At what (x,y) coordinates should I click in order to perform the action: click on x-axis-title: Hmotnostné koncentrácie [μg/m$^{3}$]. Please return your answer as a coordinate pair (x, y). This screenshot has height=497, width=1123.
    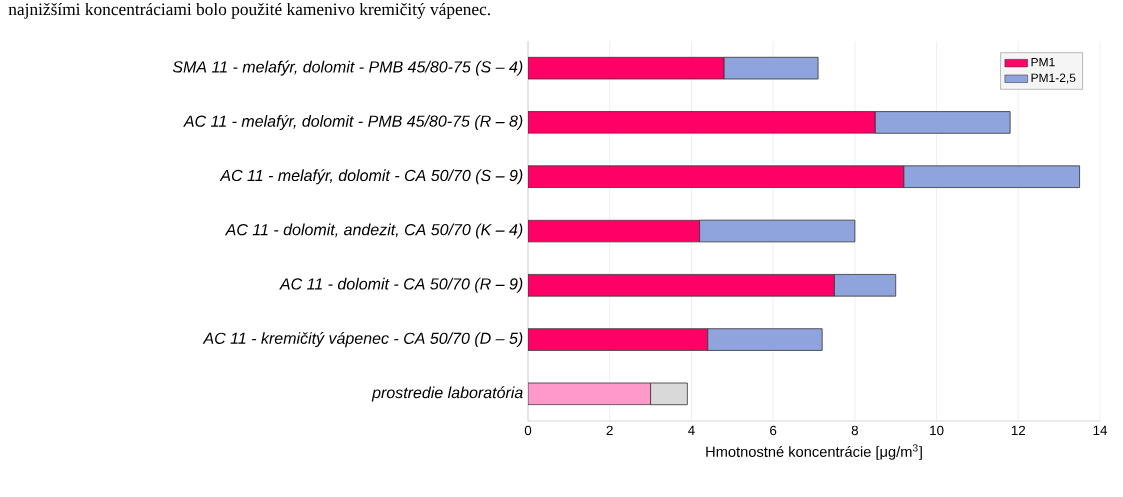
    Looking at the image, I should click on (814, 452).